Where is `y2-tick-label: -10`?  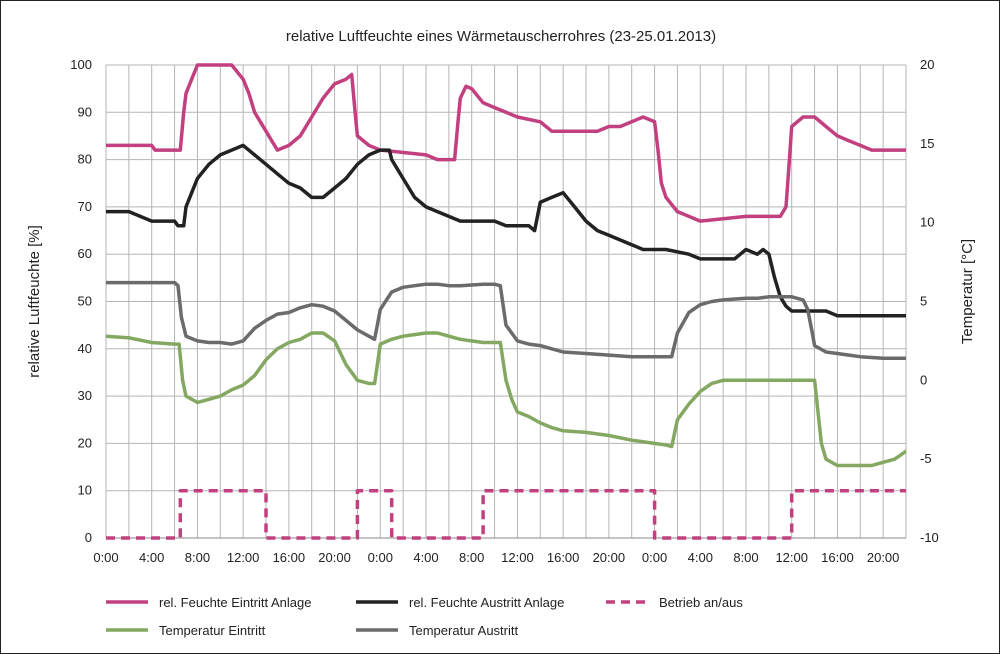 y2-tick-label: -10 is located at coordinates (929, 537).